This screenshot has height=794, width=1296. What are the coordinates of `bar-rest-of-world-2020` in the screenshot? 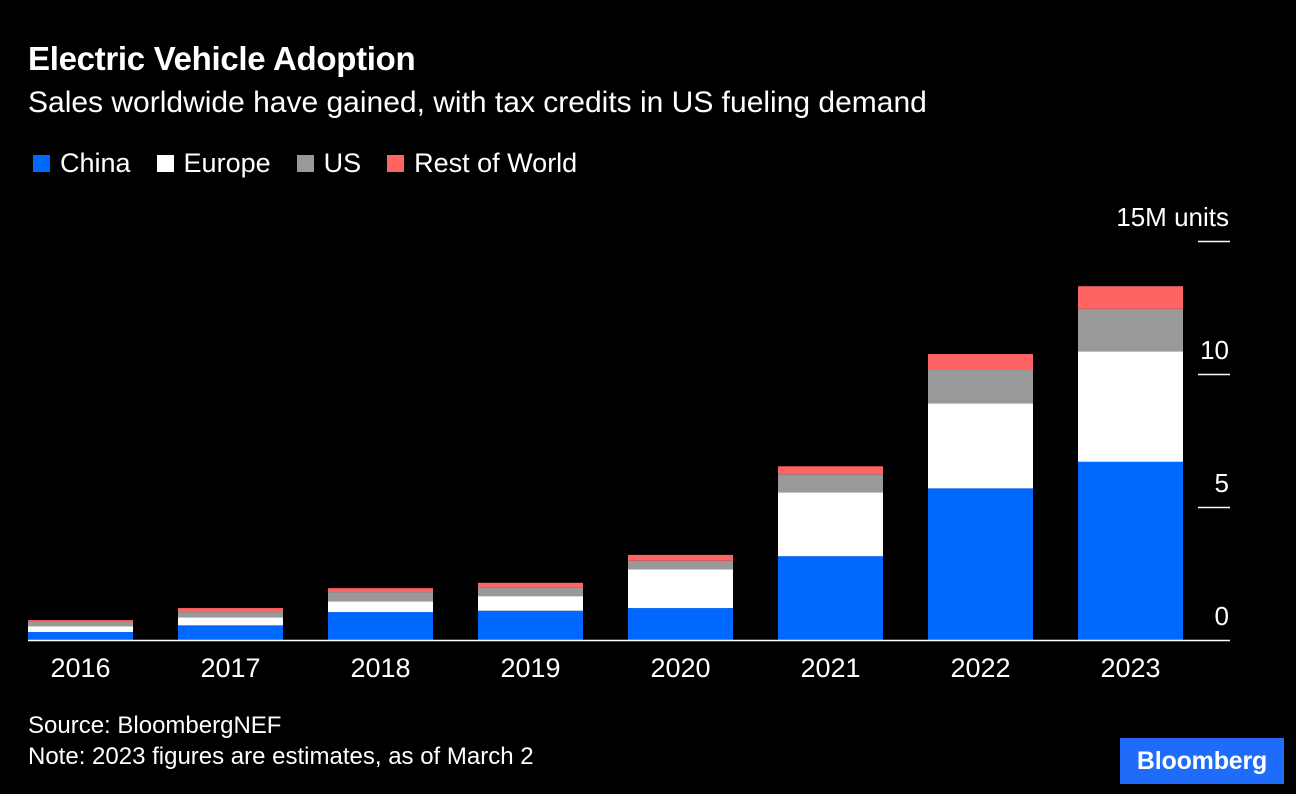 It's located at (680, 557).